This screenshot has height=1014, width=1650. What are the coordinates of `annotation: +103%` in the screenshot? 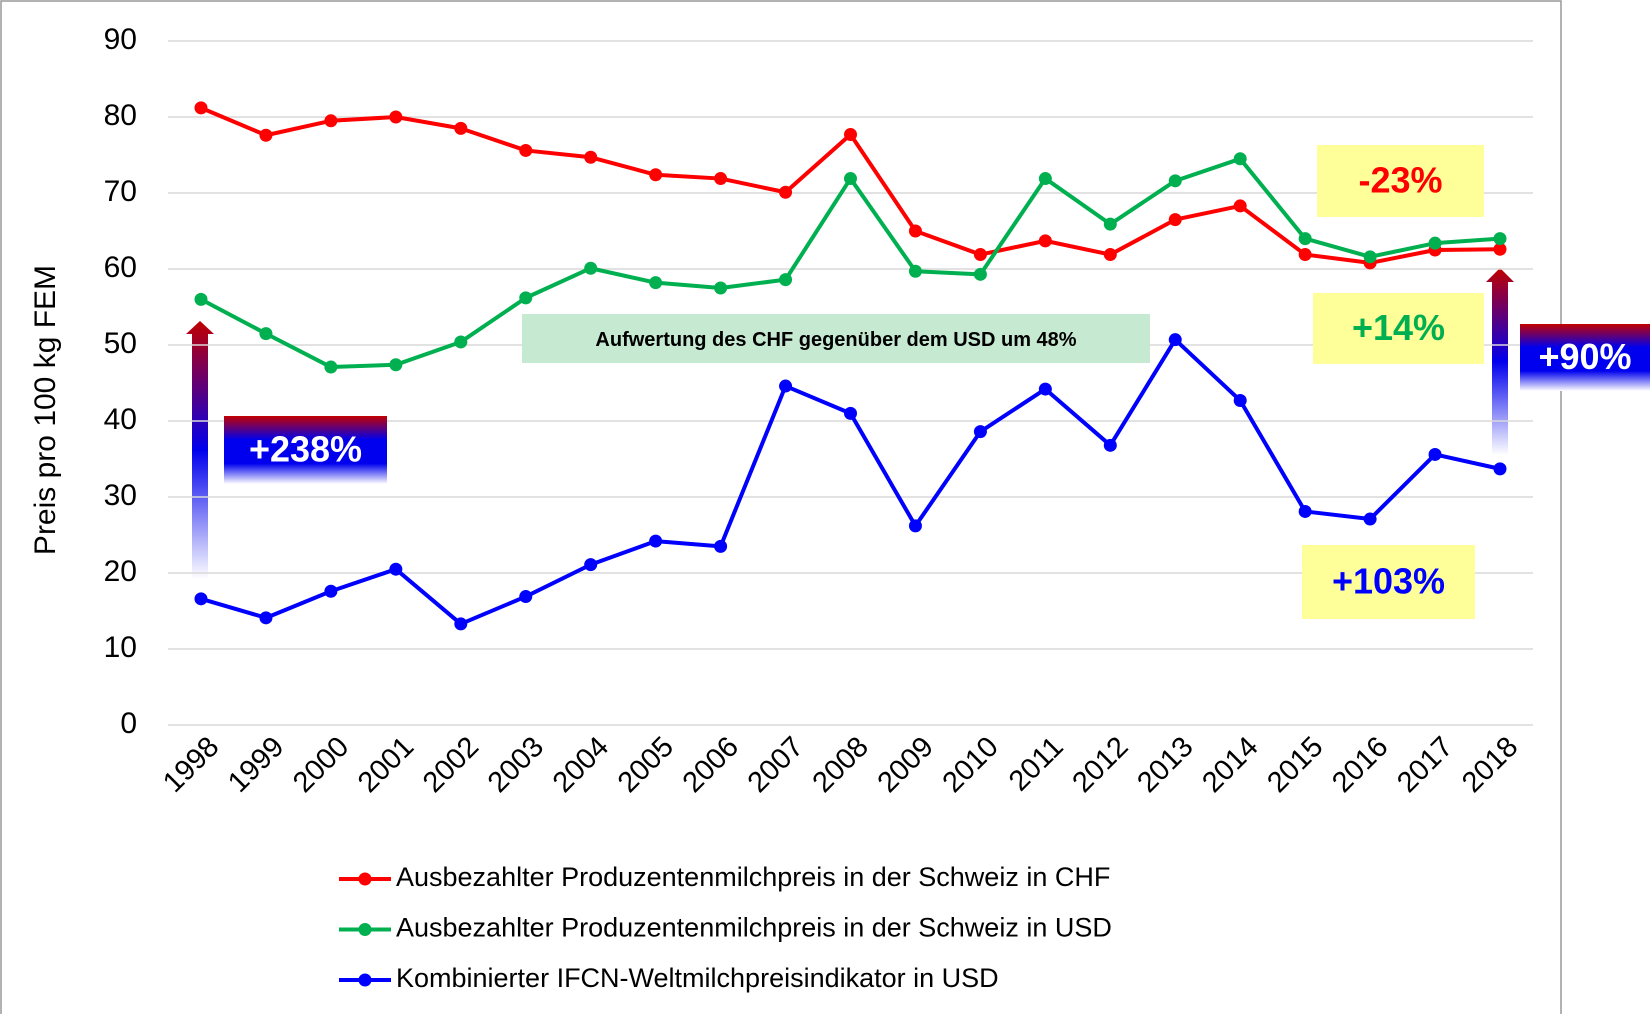 It's located at (1388, 581).